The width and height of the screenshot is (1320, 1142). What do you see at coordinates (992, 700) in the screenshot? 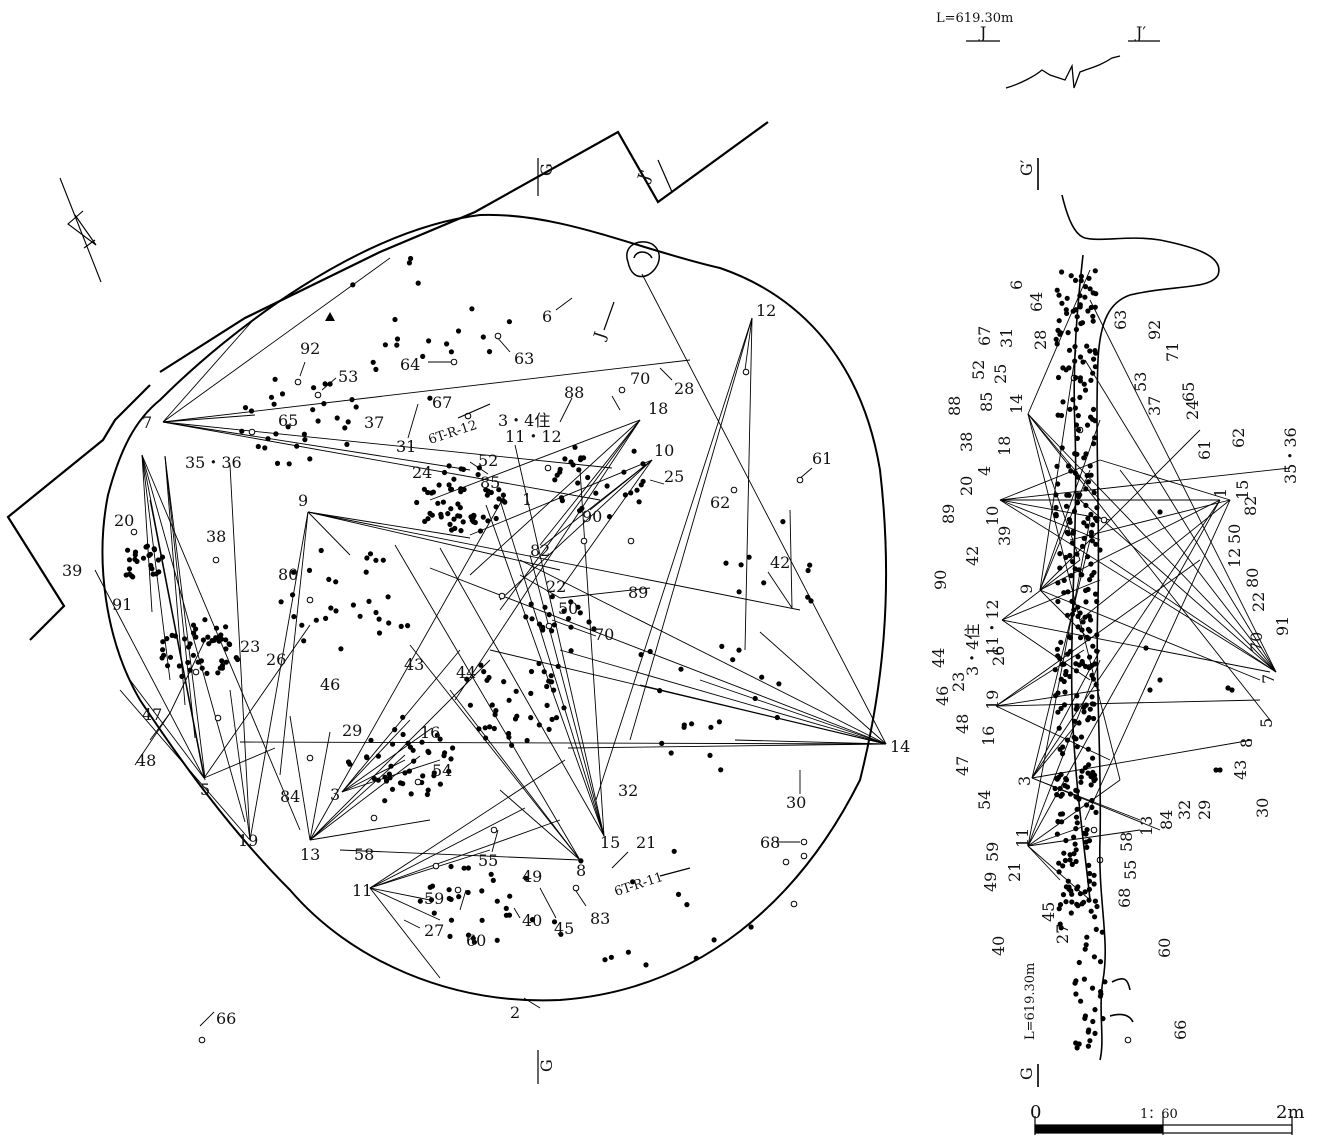
I see `section-number-label: 19` at bounding box center [992, 700].